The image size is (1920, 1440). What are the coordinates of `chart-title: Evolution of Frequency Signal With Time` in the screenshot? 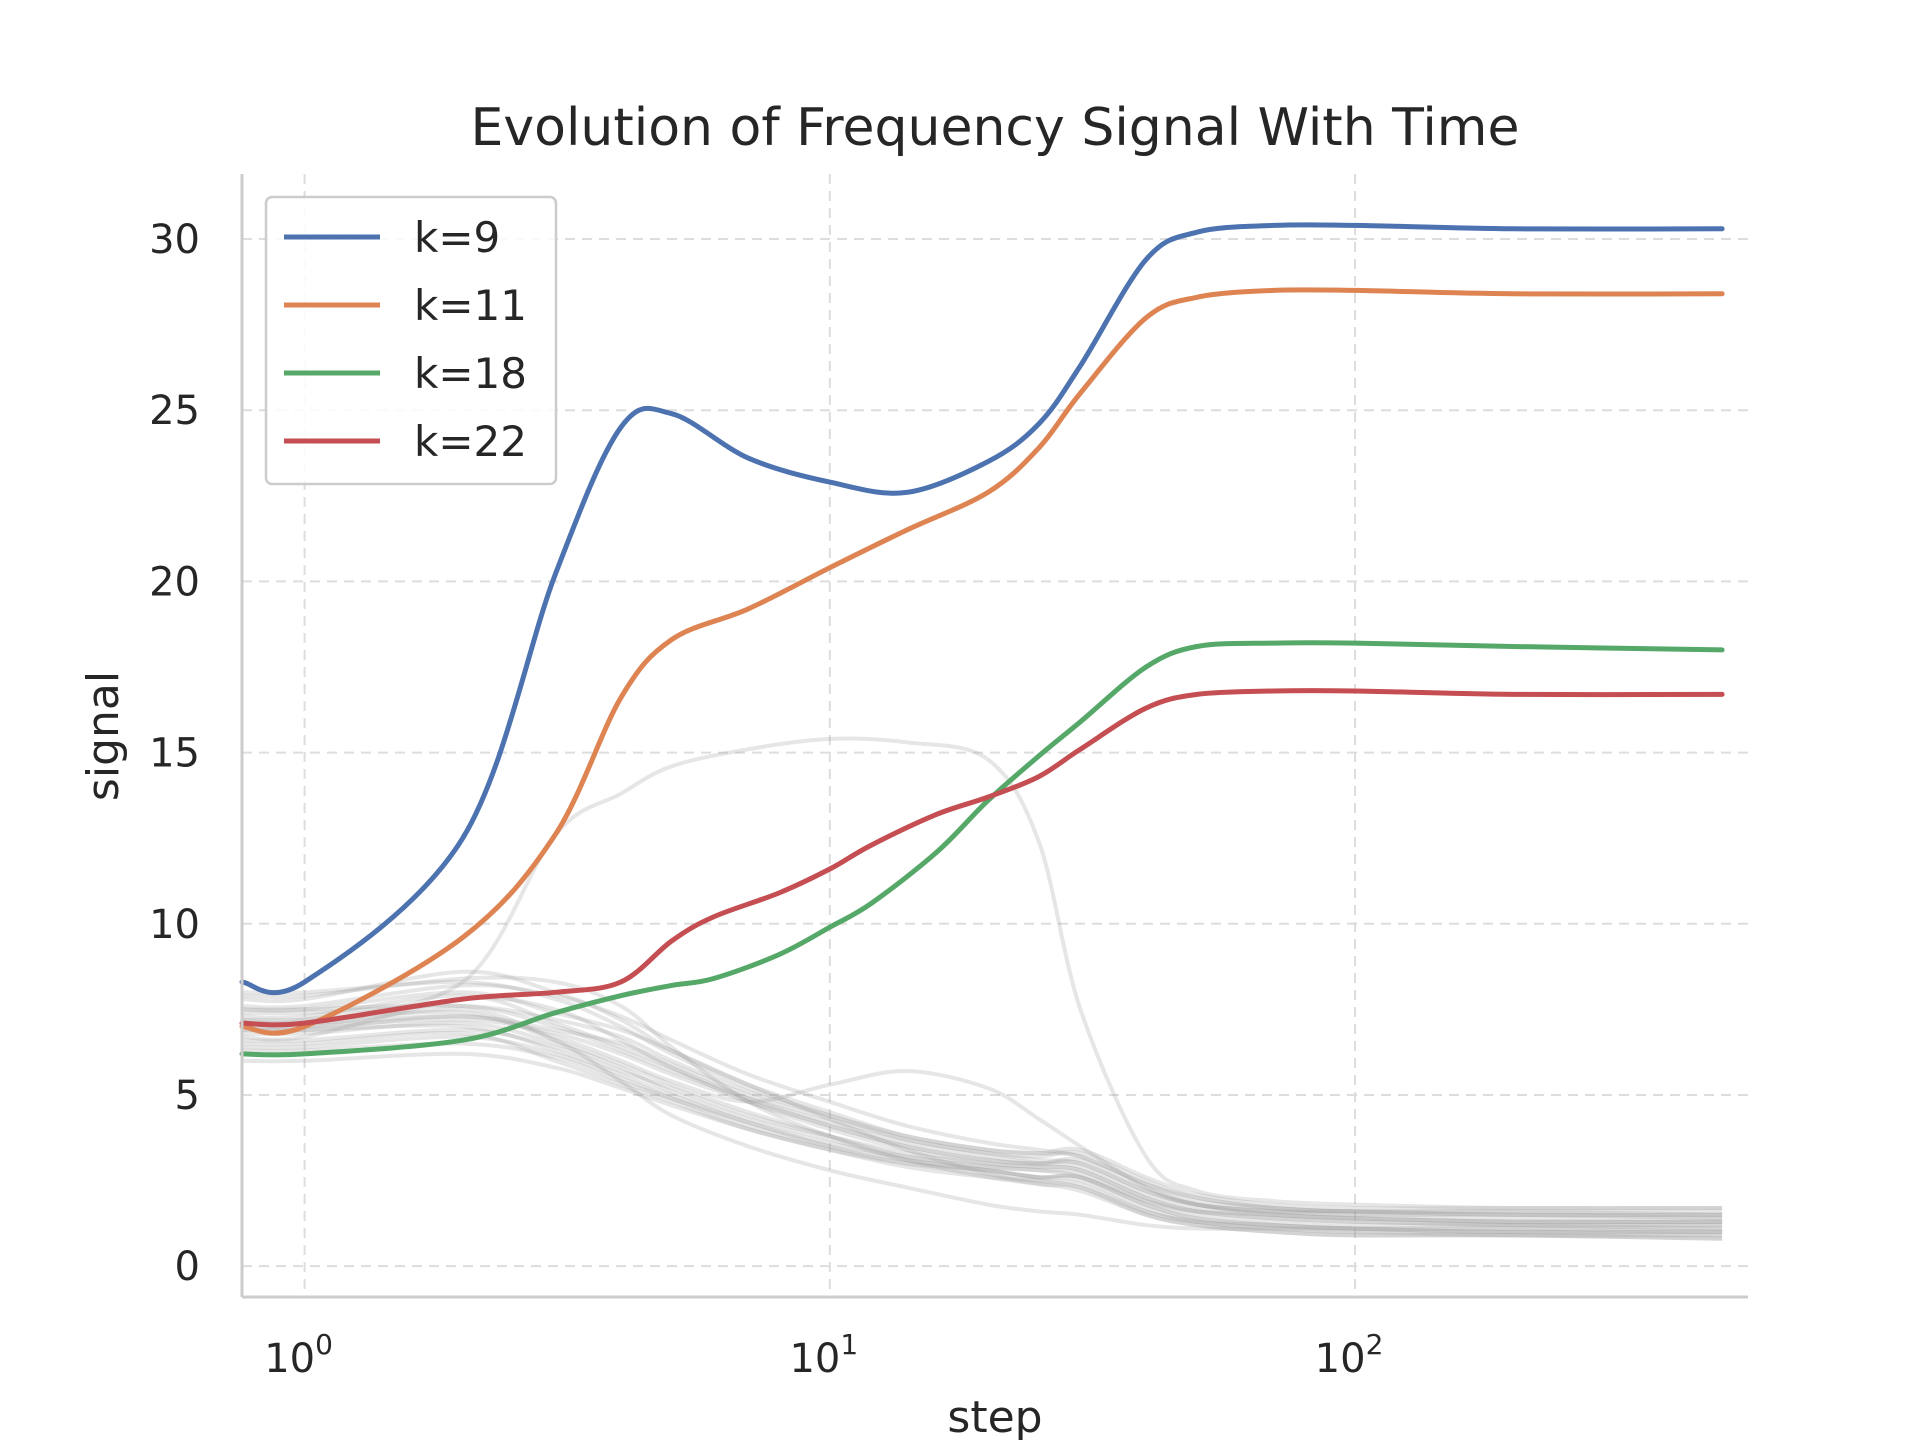 It's located at (995, 128).